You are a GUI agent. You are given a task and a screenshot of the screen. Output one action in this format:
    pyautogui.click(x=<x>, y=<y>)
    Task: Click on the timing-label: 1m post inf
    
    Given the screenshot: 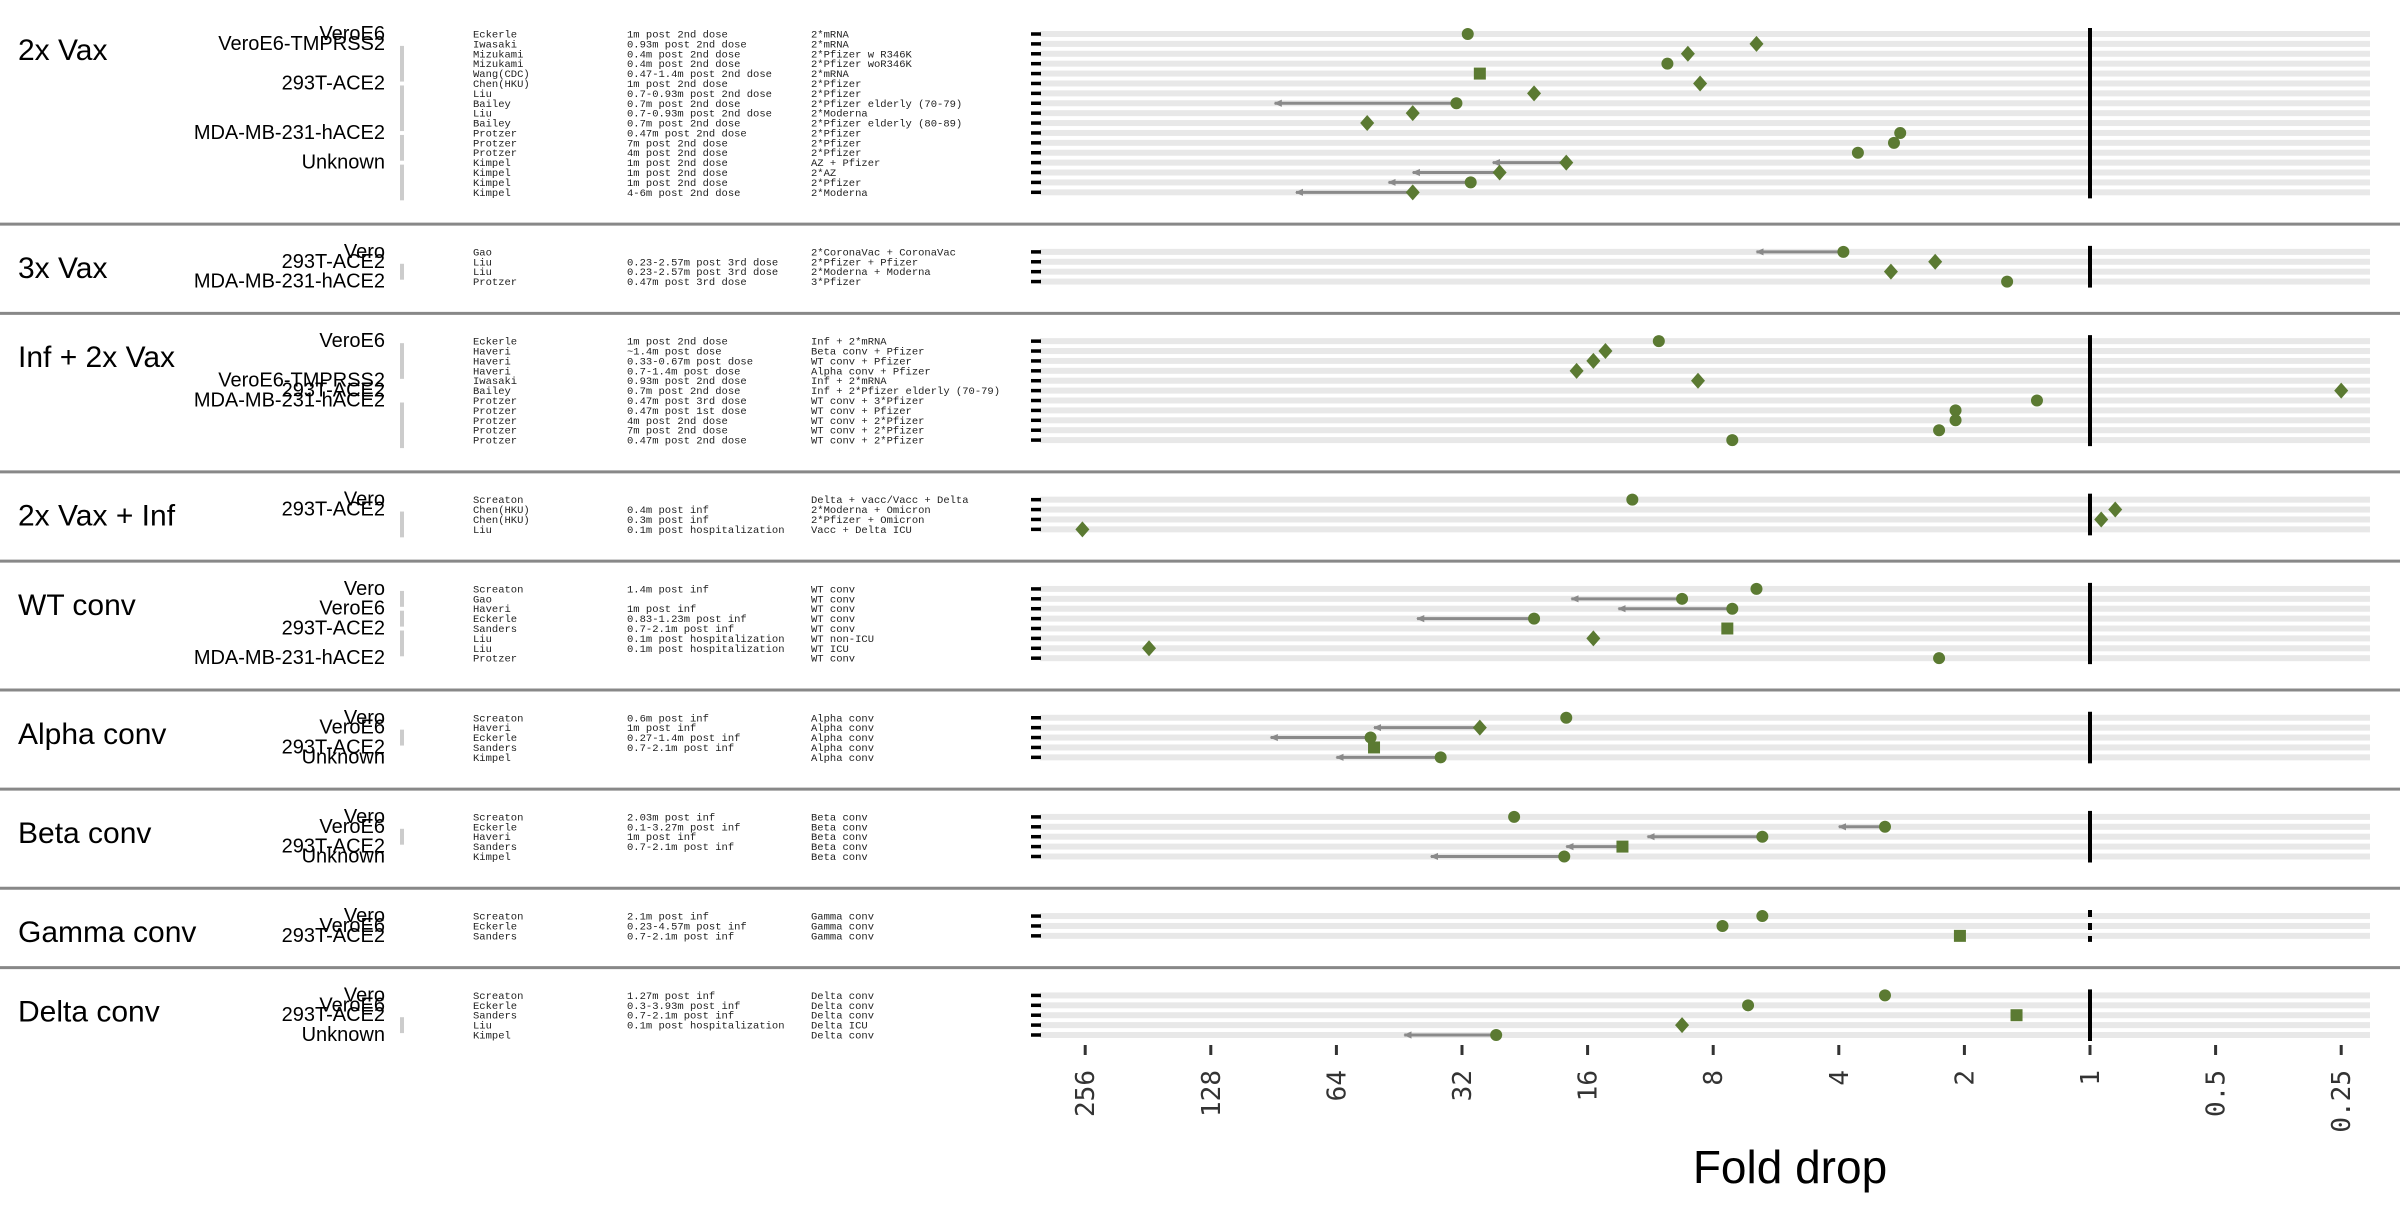 What is the action you would take?
    pyautogui.click(x=661, y=610)
    